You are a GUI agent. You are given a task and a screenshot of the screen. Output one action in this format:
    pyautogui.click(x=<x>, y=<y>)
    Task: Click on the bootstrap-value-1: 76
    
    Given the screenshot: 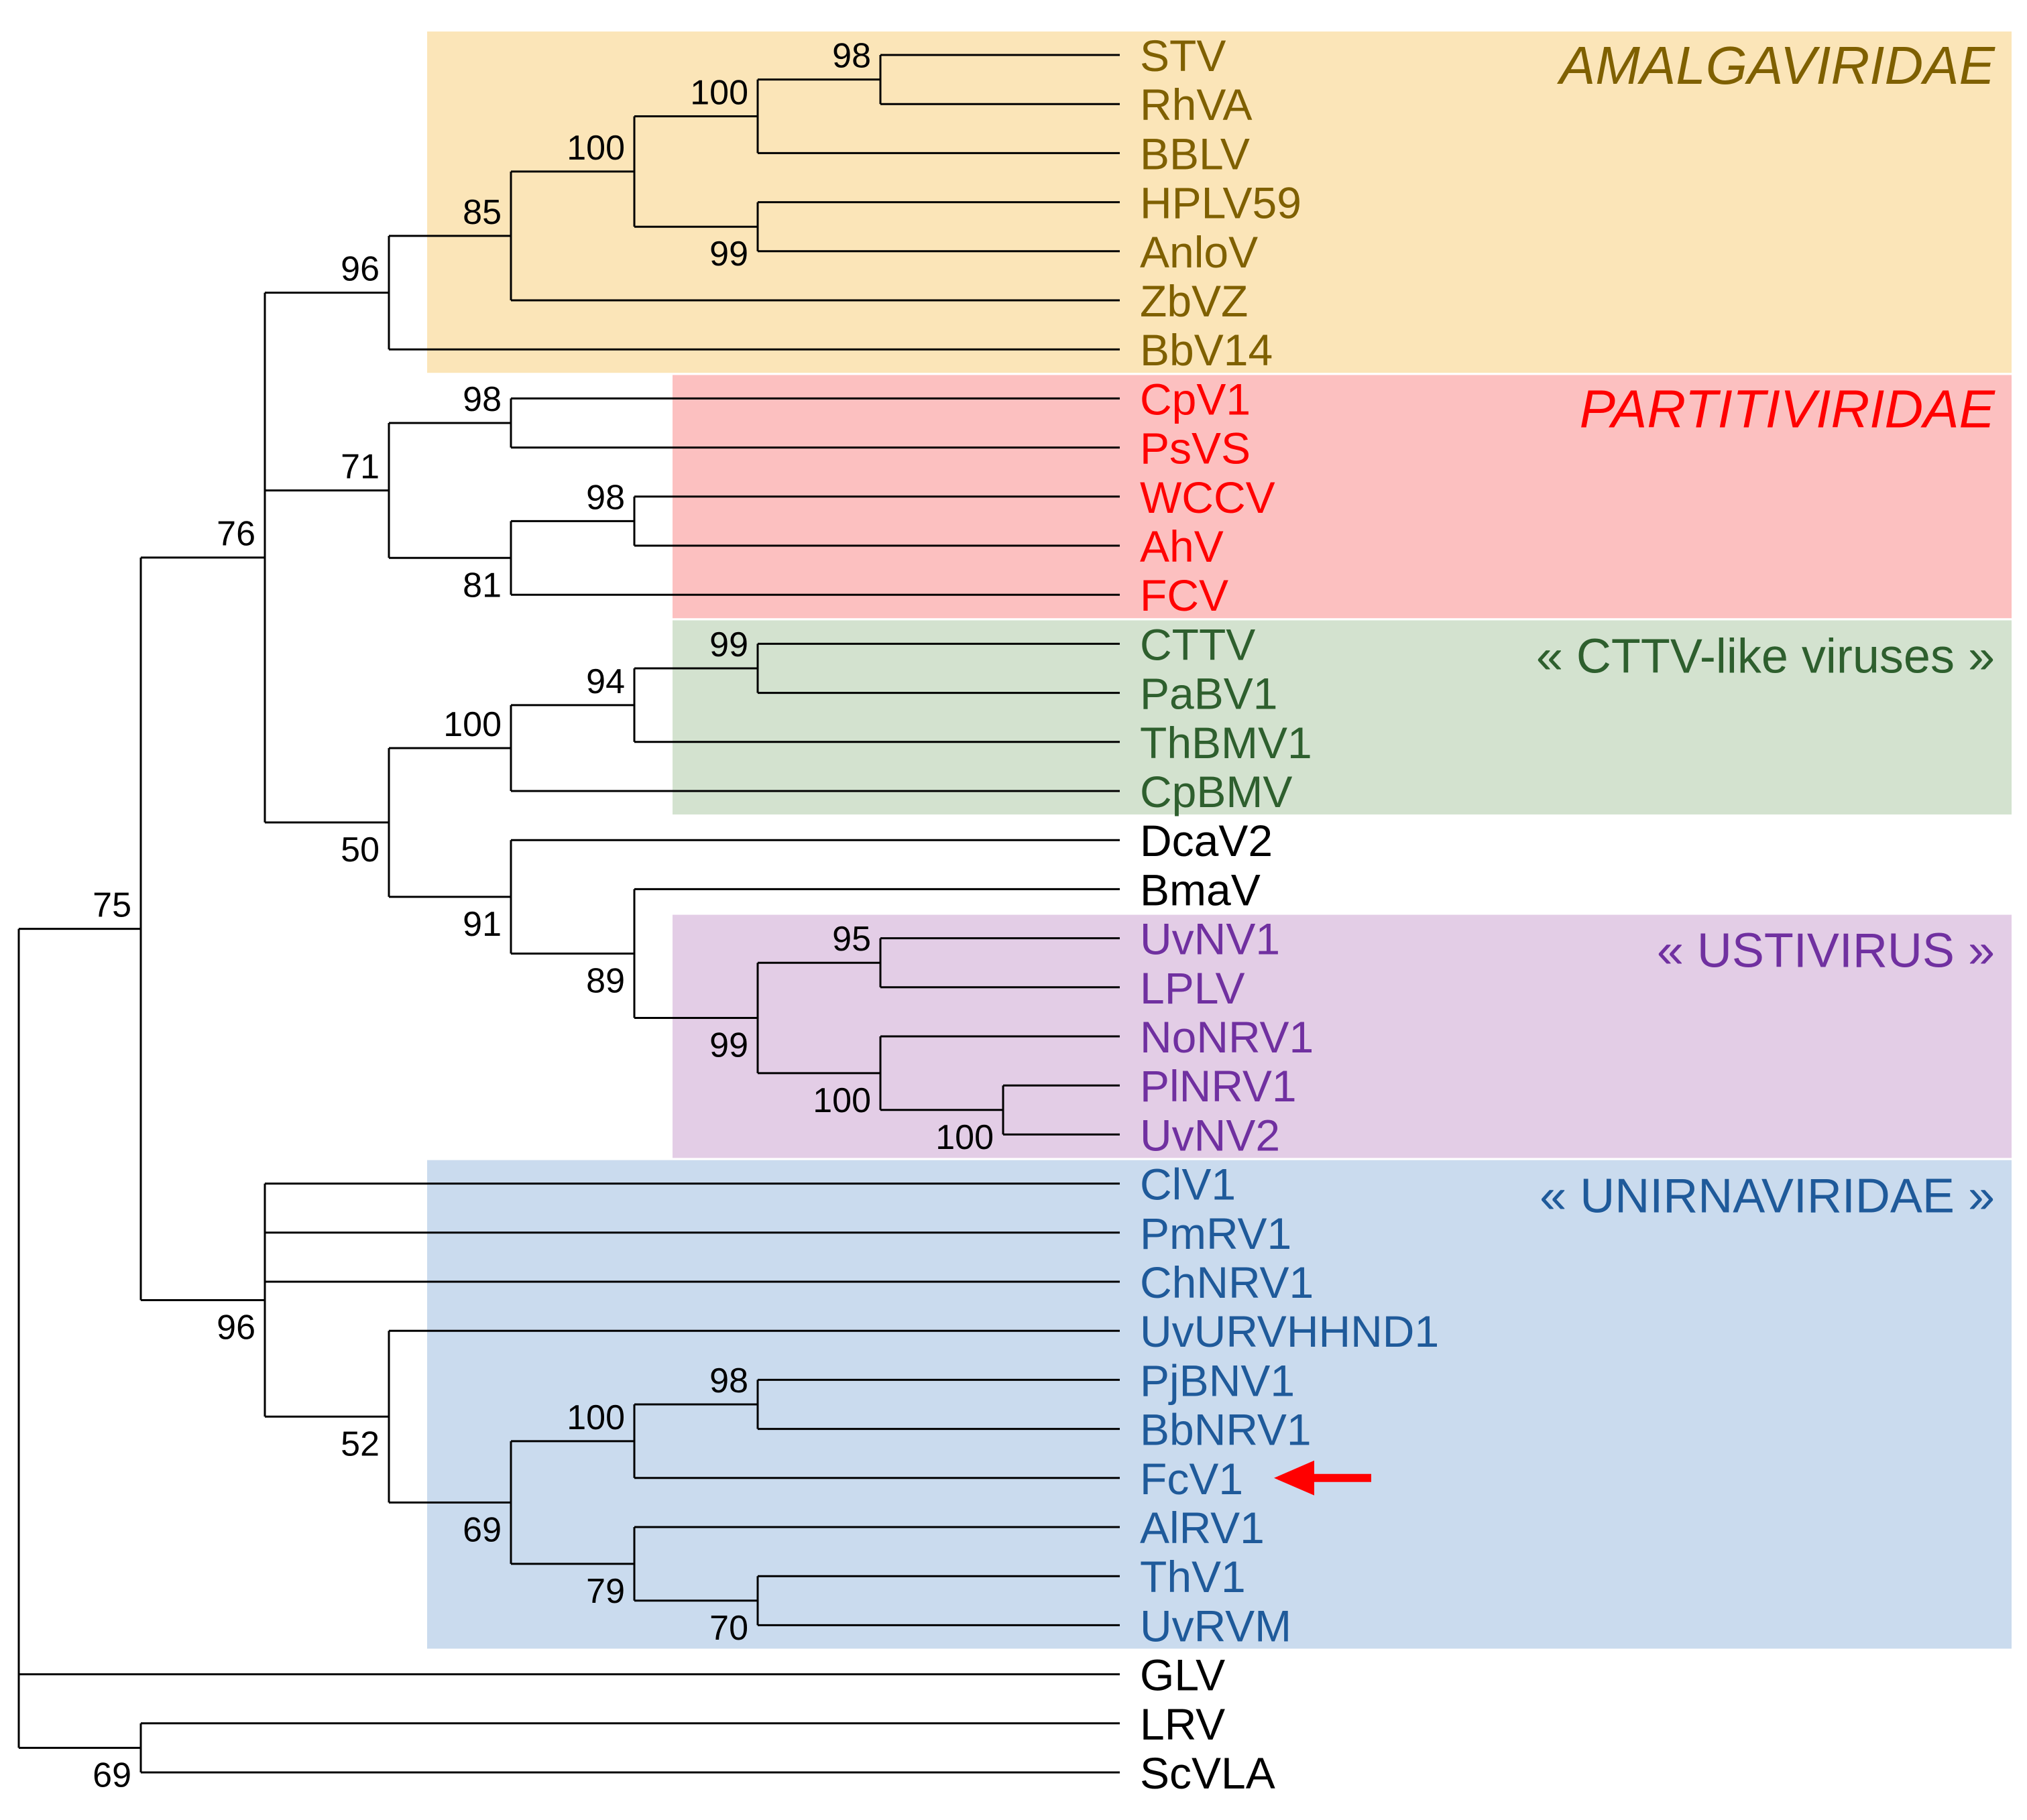 What is the action you would take?
    pyautogui.click(x=236, y=534)
    